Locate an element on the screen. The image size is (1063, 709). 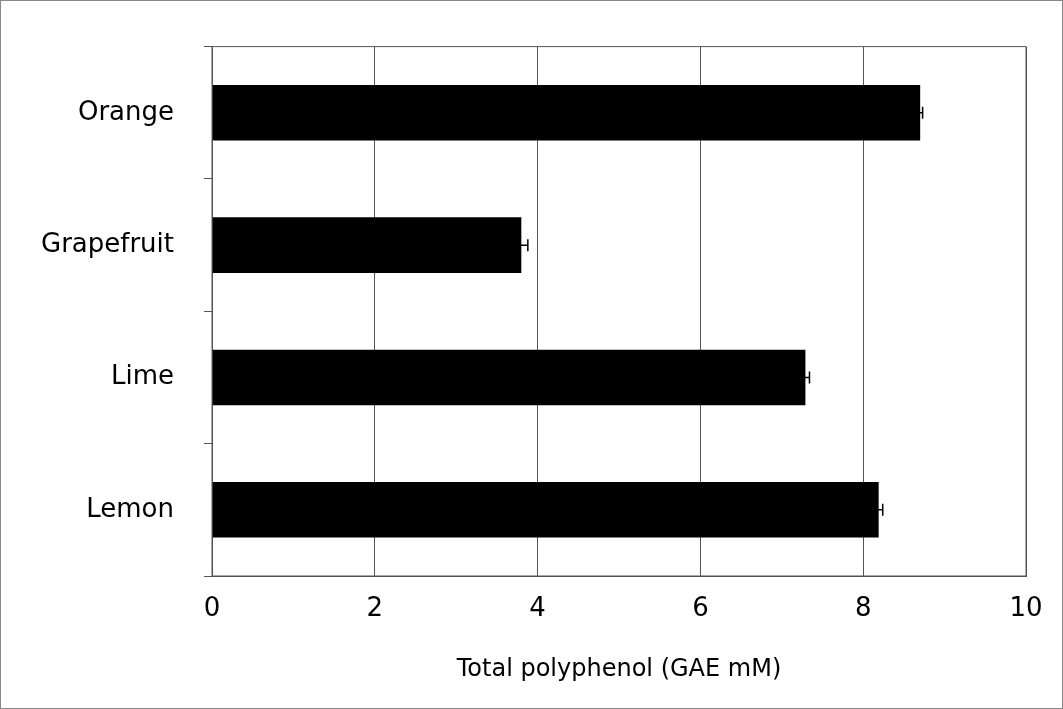
x-tick-label: 10 is located at coordinates (1026, 607).